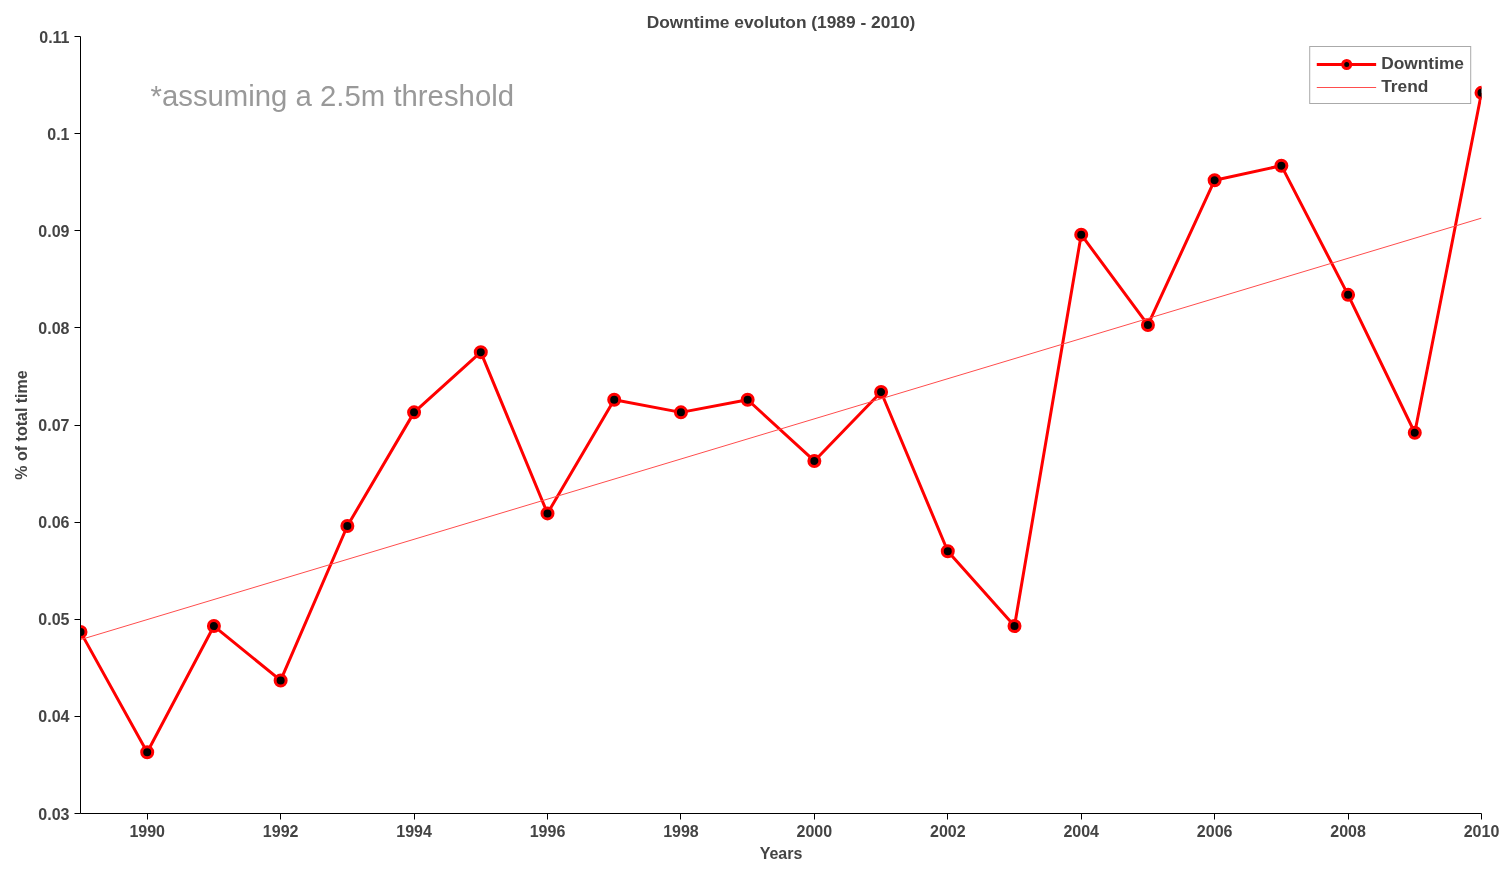 The width and height of the screenshot is (1509, 881). Describe the element at coordinates (54, 231) in the screenshot. I see `y-tick-label: 0.09` at that location.